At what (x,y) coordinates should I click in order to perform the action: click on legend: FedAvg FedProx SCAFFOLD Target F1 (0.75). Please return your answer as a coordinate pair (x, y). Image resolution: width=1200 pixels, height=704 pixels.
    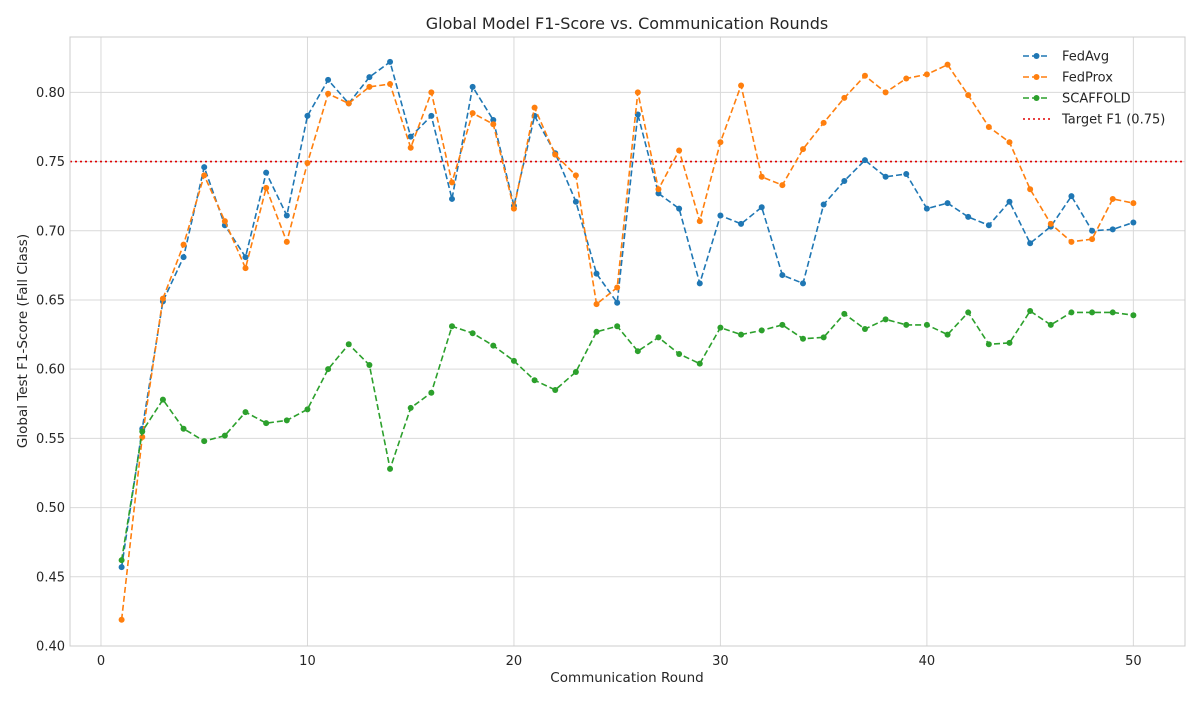
    Looking at the image, I should click on (1094, 89).